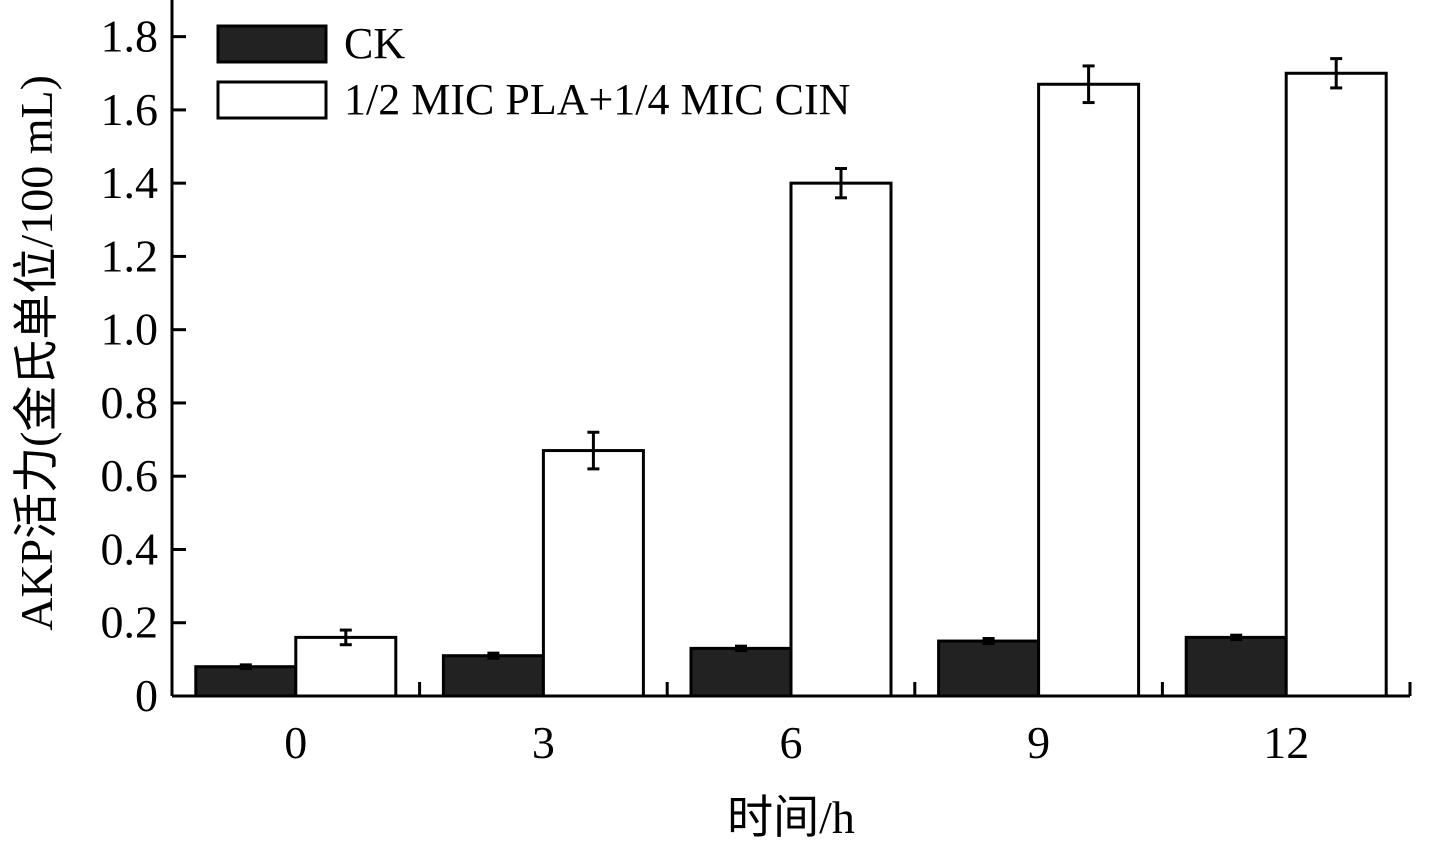 The width and height of the screenshot is (1435, 841). I want to click on y-tick-label: 1.8, so click(130, 36).